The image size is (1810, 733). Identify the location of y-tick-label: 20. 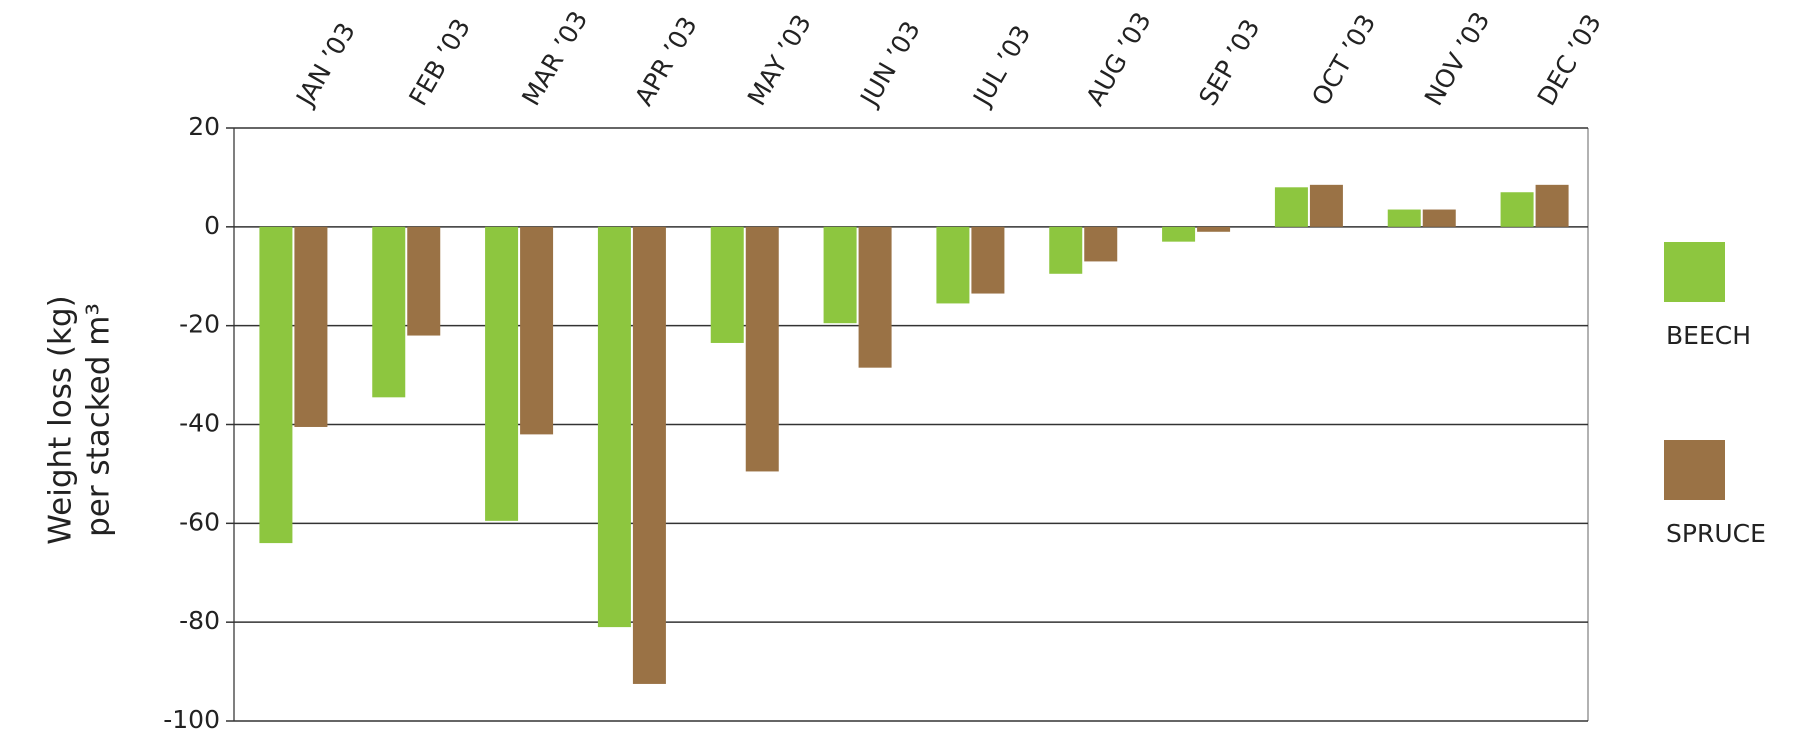
(204, 126).